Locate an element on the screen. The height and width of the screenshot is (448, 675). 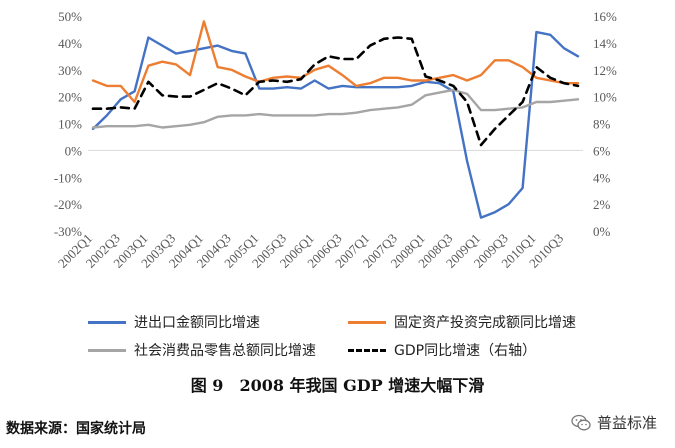
y-right-tick-label-4: 8% is located at coordinates (602, 124).